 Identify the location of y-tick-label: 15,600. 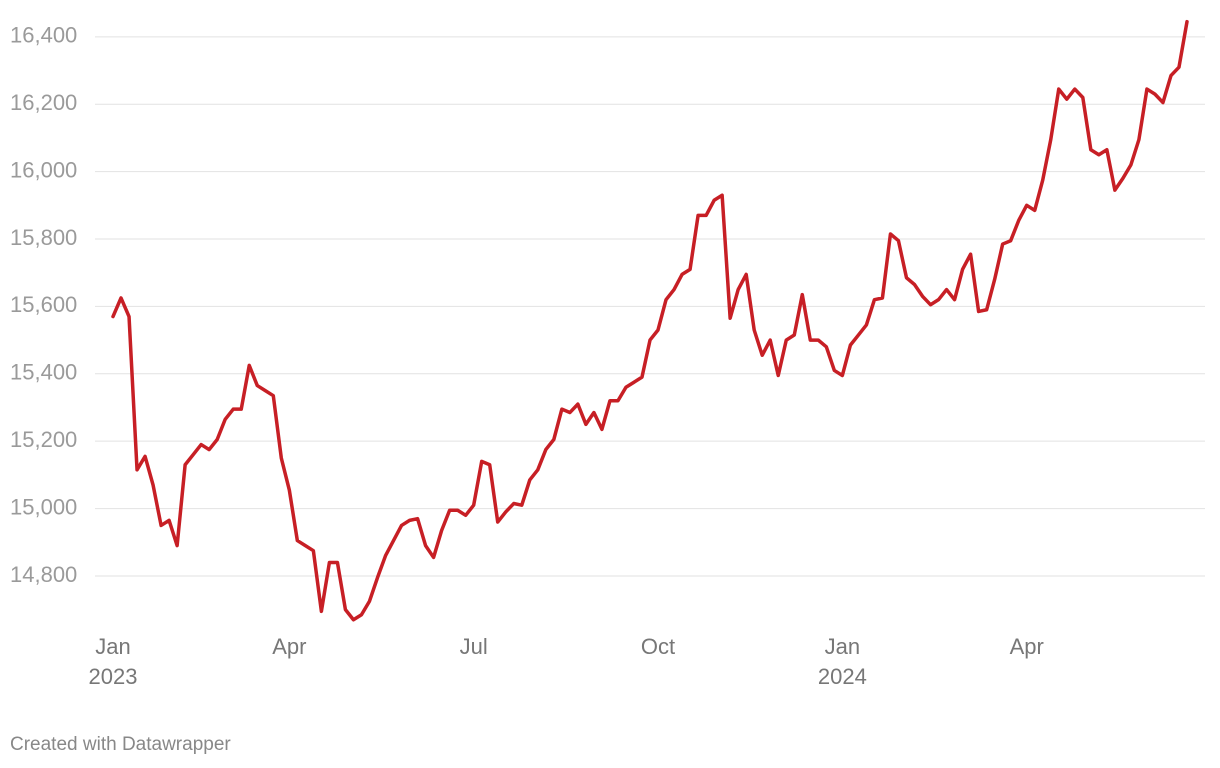
(43, 304).